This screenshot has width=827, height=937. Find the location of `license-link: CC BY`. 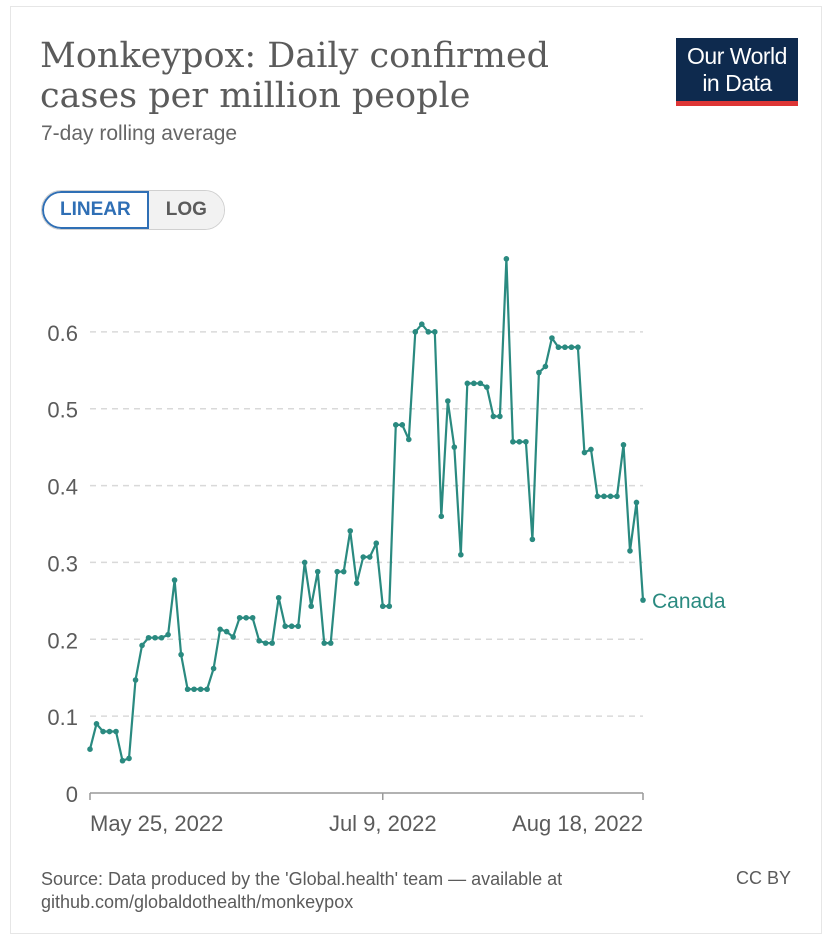

license-link: CC BY is located at coordinates (764, 878).